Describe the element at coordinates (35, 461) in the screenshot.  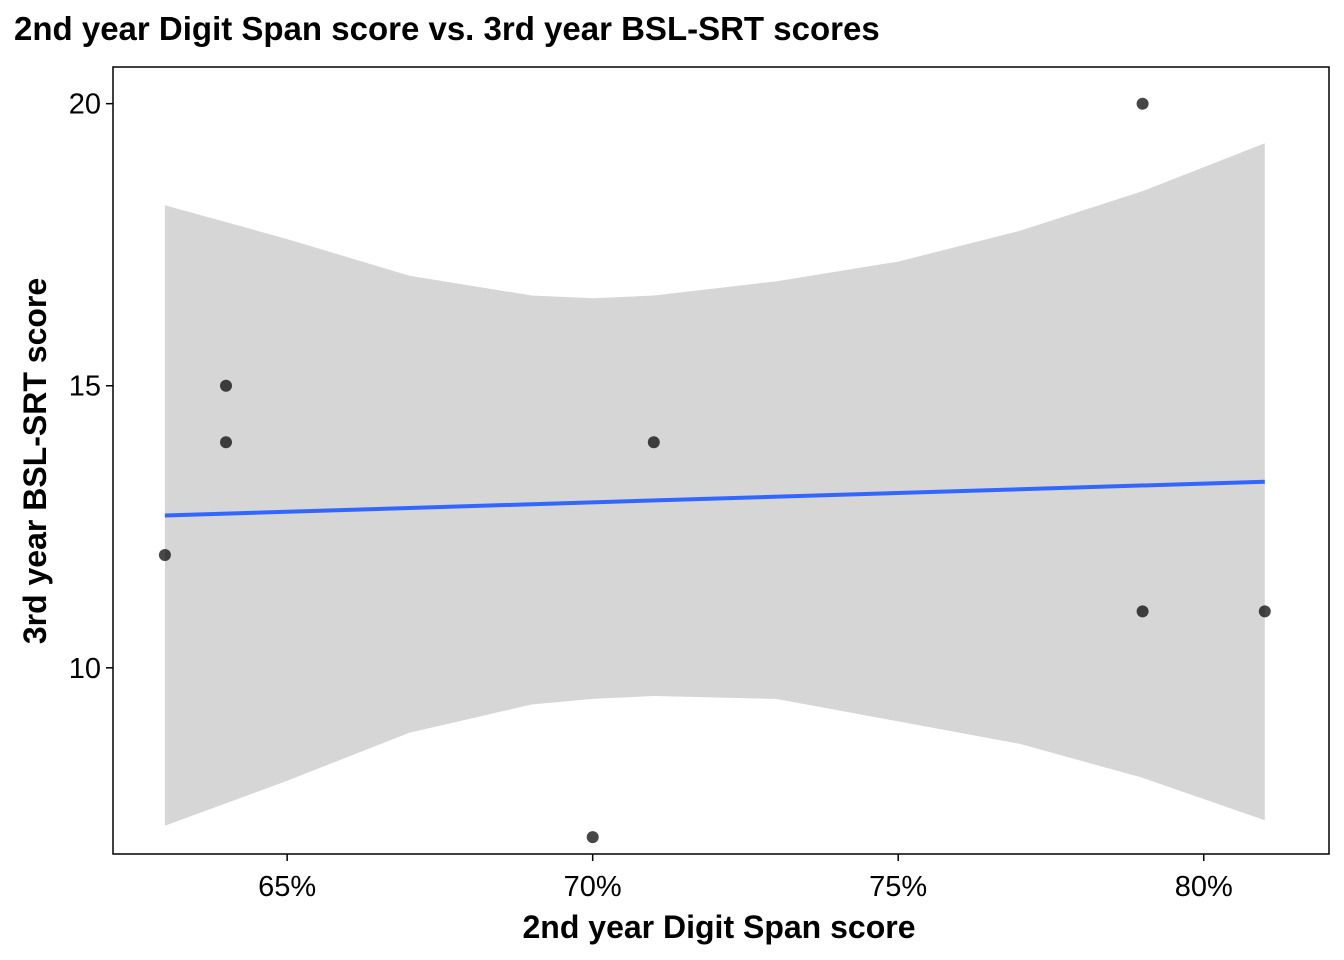
I see `y-axis-title: 3rd year BSL-SRT score` at that location.